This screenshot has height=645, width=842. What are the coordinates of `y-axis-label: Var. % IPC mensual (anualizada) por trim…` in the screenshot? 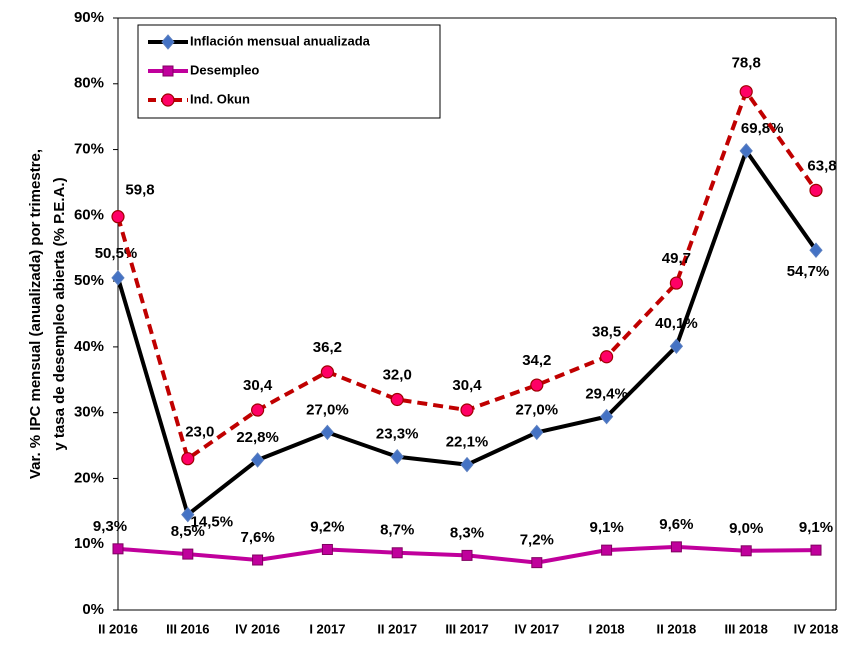 It's located at (35, 314).